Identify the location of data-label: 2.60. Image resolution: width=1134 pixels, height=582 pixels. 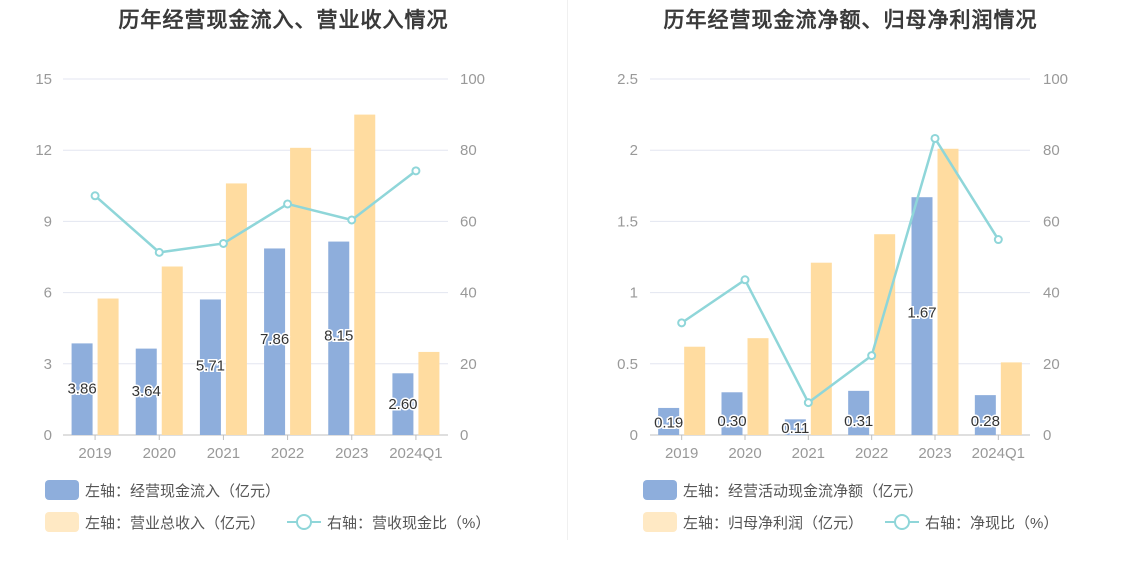
(402, 404).